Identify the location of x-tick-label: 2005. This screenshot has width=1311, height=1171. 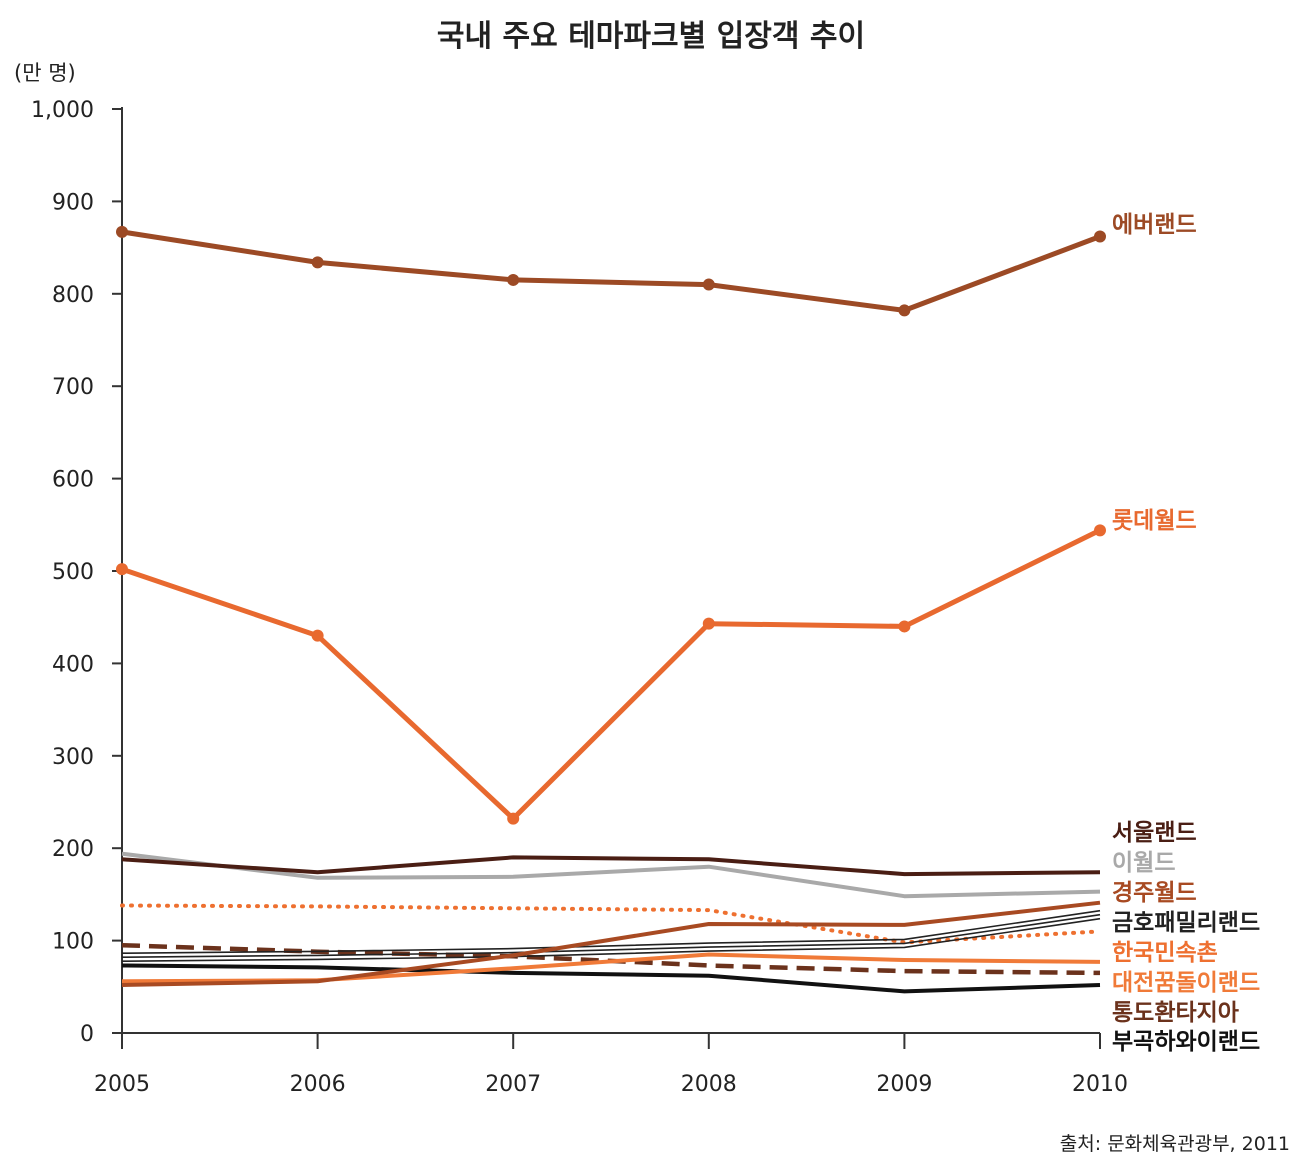
(122, 1084).